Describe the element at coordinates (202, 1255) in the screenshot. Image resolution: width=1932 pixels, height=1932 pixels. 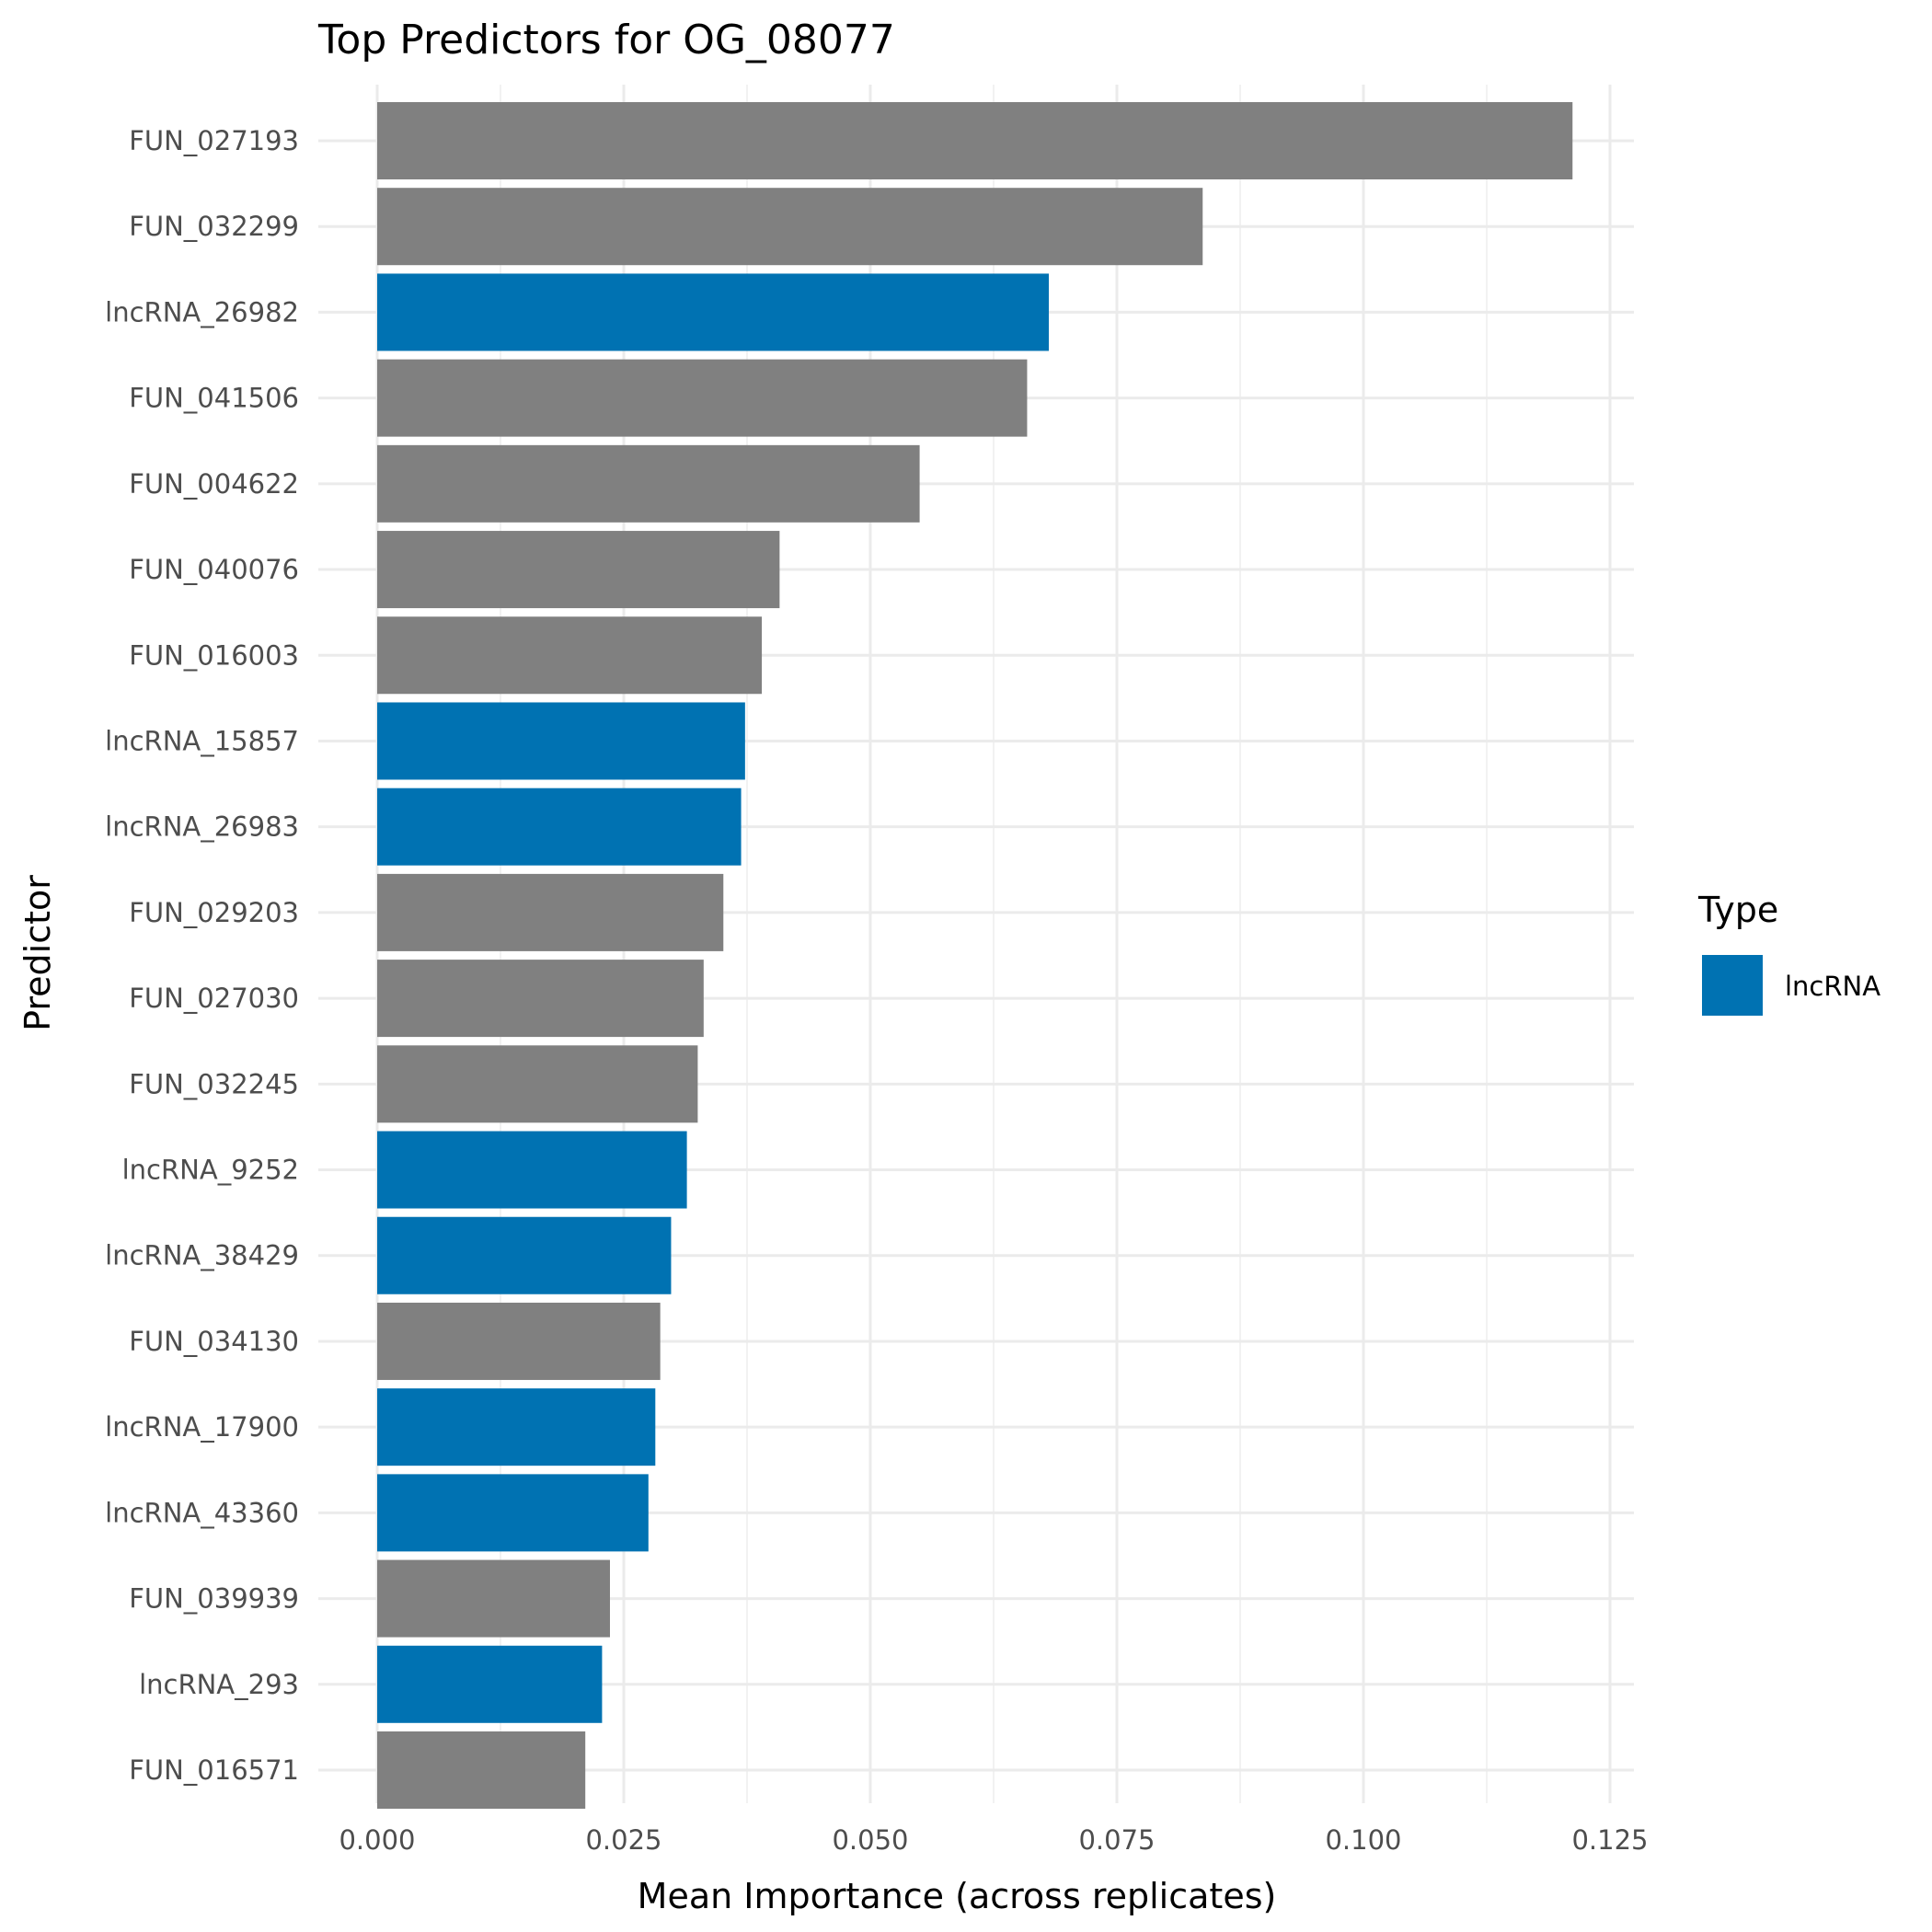
I see `y-tick-label: lncRNA_38429` at that location.